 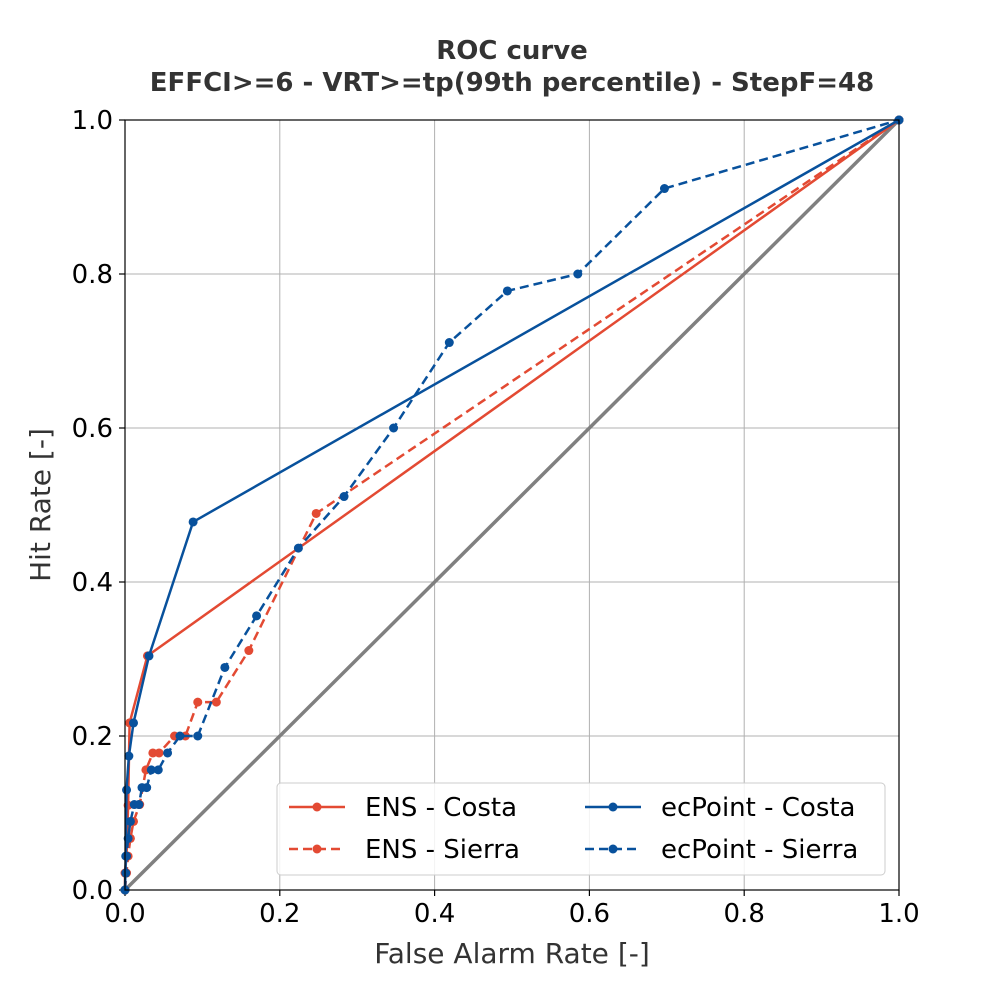 What do you see at coordinates (279, 914) in the screenshot?
I see `x-tick-label: 0.2` at bounding box center [279, 914].